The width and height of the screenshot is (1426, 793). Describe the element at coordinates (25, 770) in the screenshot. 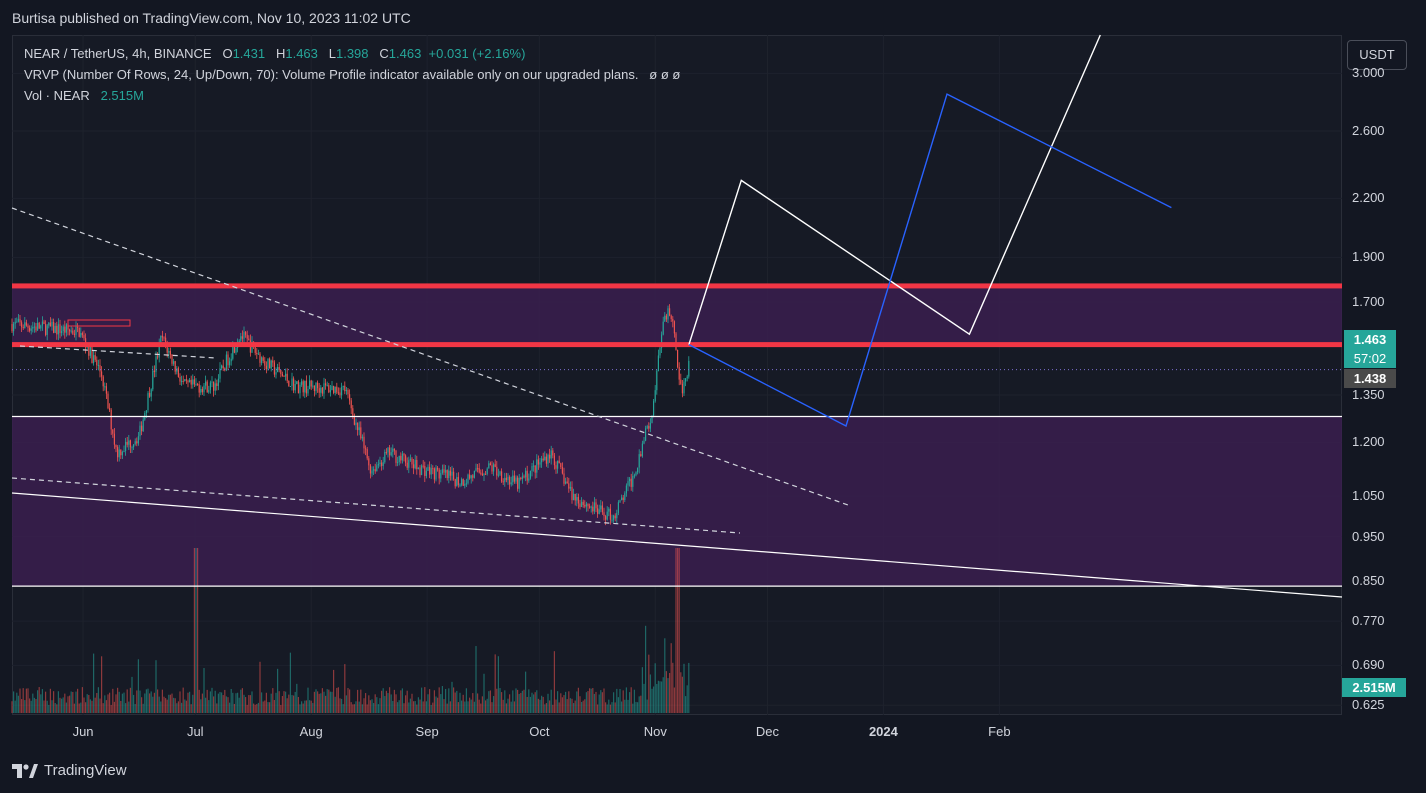

I see `tradingview-logo-icon` at that location.